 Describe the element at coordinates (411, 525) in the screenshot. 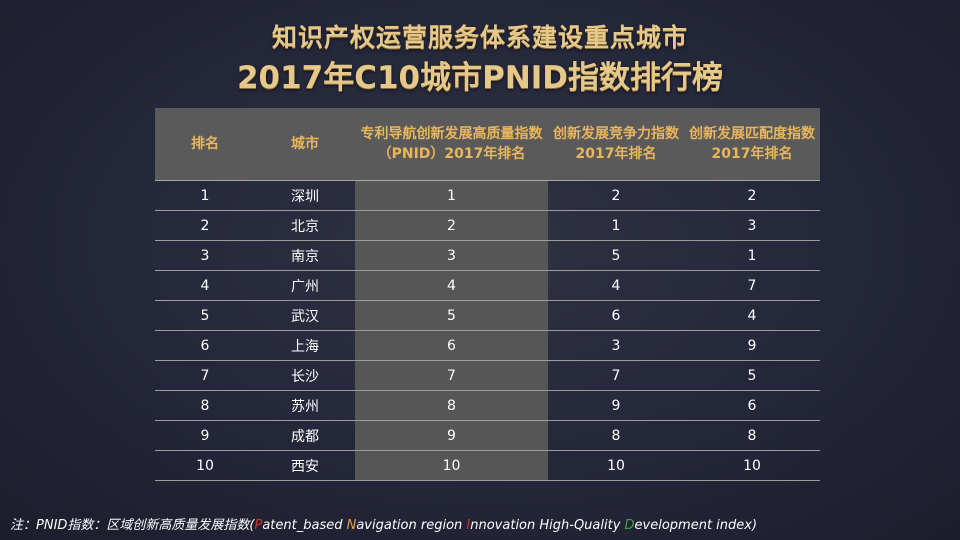

I see `footnote-text-n: avigation region` at that location.